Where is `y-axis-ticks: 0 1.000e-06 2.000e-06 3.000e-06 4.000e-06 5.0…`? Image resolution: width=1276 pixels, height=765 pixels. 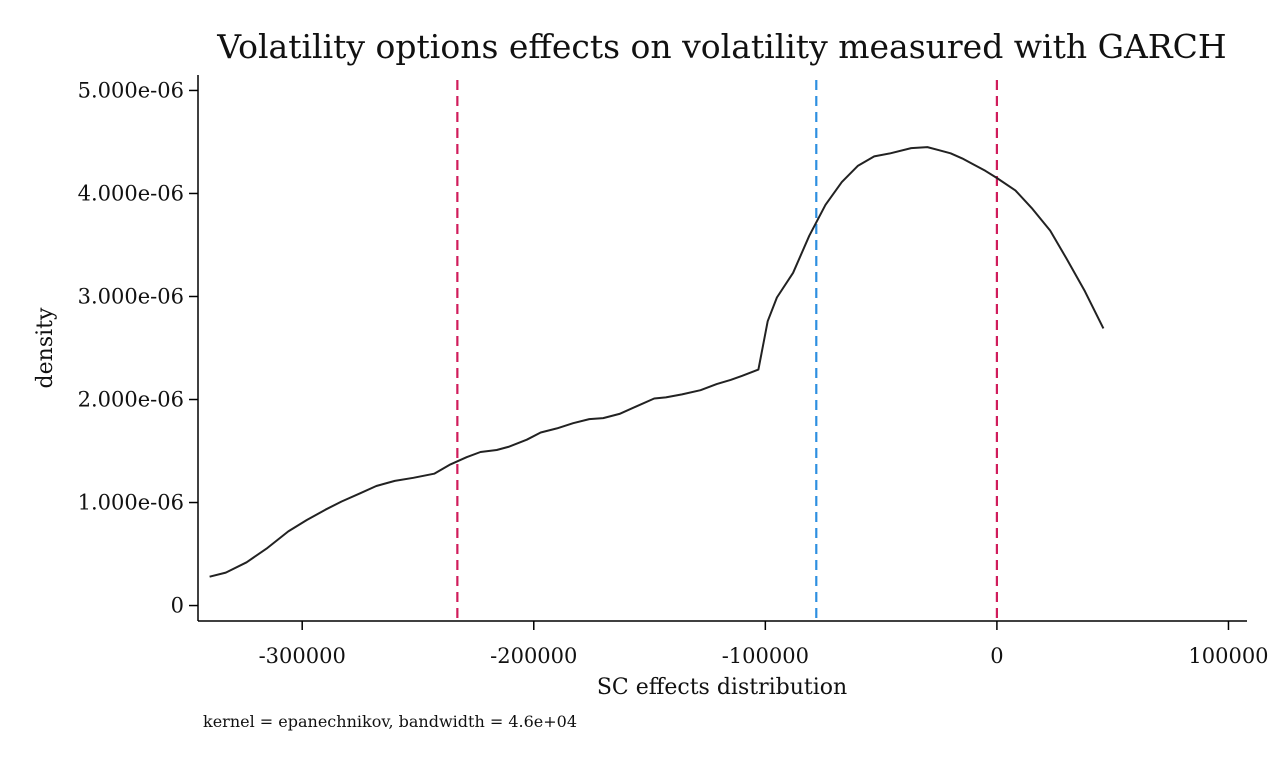 y-axis-ticks: 0 1.000e-06 2.000e-06 3.000e-06 4.000e-06 5.0… is located at coordinates (138, 348).